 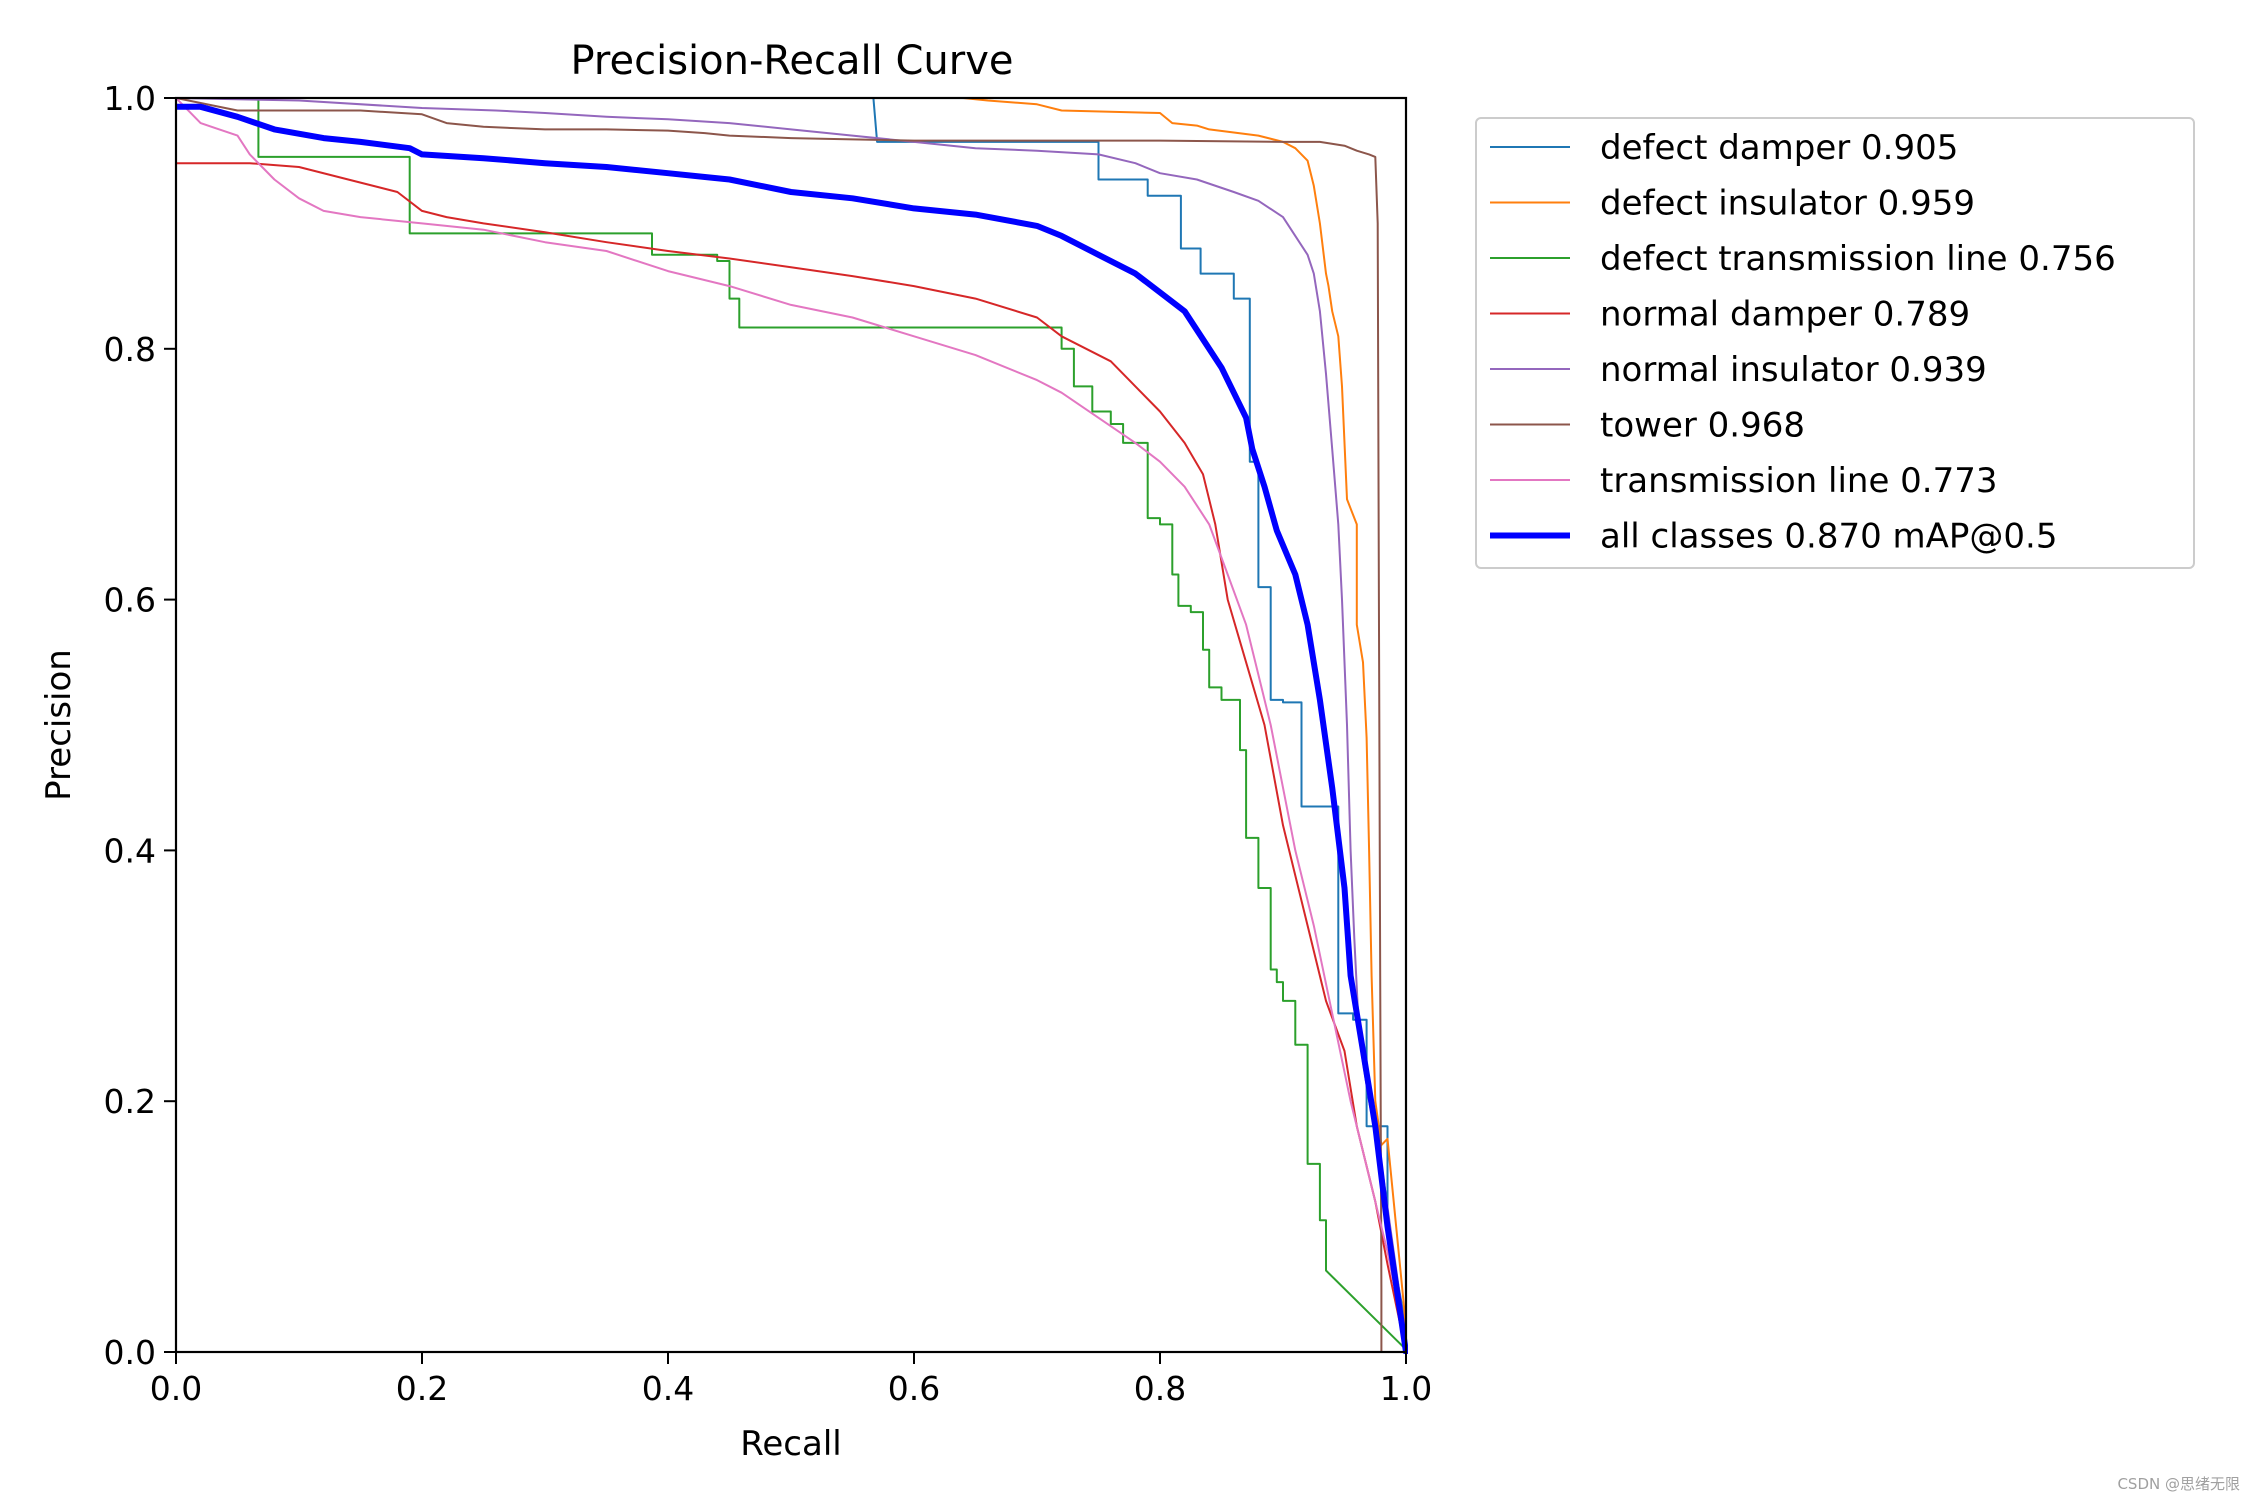 What do you see at coordinates (130, 600) in the screenshot?
I see `y-tick-label: 0.6` at bounding box center [130, 600].